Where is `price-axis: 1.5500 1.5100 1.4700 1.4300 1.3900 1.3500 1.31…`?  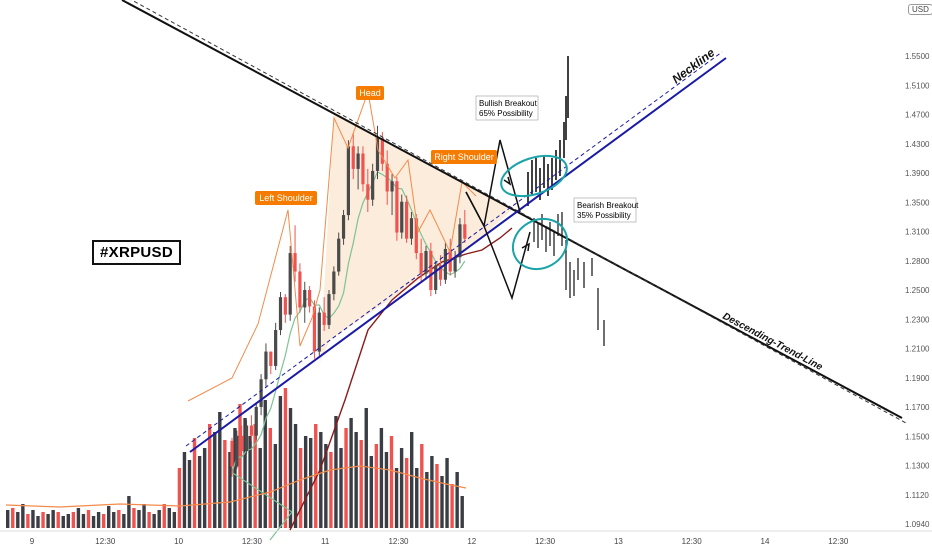
price-axis: 1.5500 1.5100 1.4700 1.4300 1.3900 1.3500 1.31… is located at coordinates (917, 290).